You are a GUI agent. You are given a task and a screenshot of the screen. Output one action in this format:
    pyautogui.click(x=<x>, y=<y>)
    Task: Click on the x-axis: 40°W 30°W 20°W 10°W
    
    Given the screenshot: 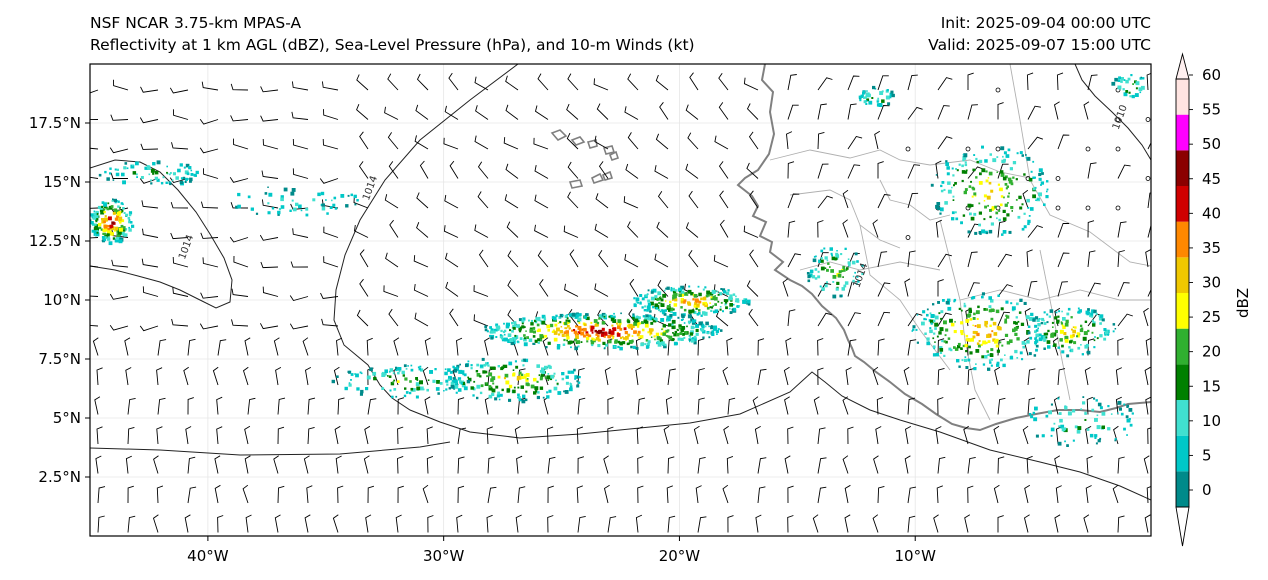 What is the action you would take?
    pyautogui.click(x=561, y=550)
    